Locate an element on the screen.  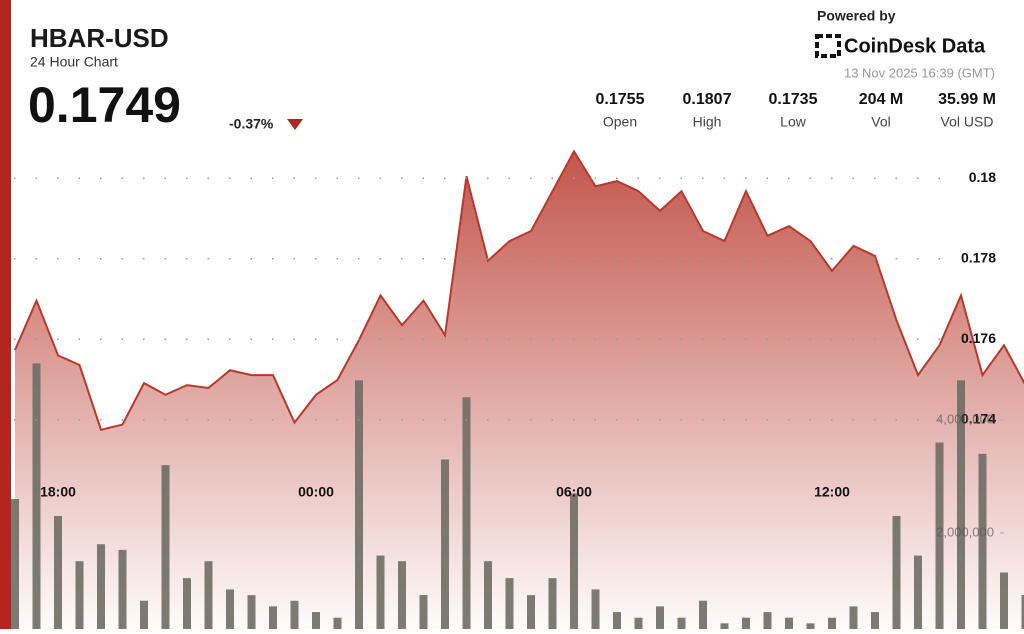
change: -0.37% is located at coordinates (251, 124).